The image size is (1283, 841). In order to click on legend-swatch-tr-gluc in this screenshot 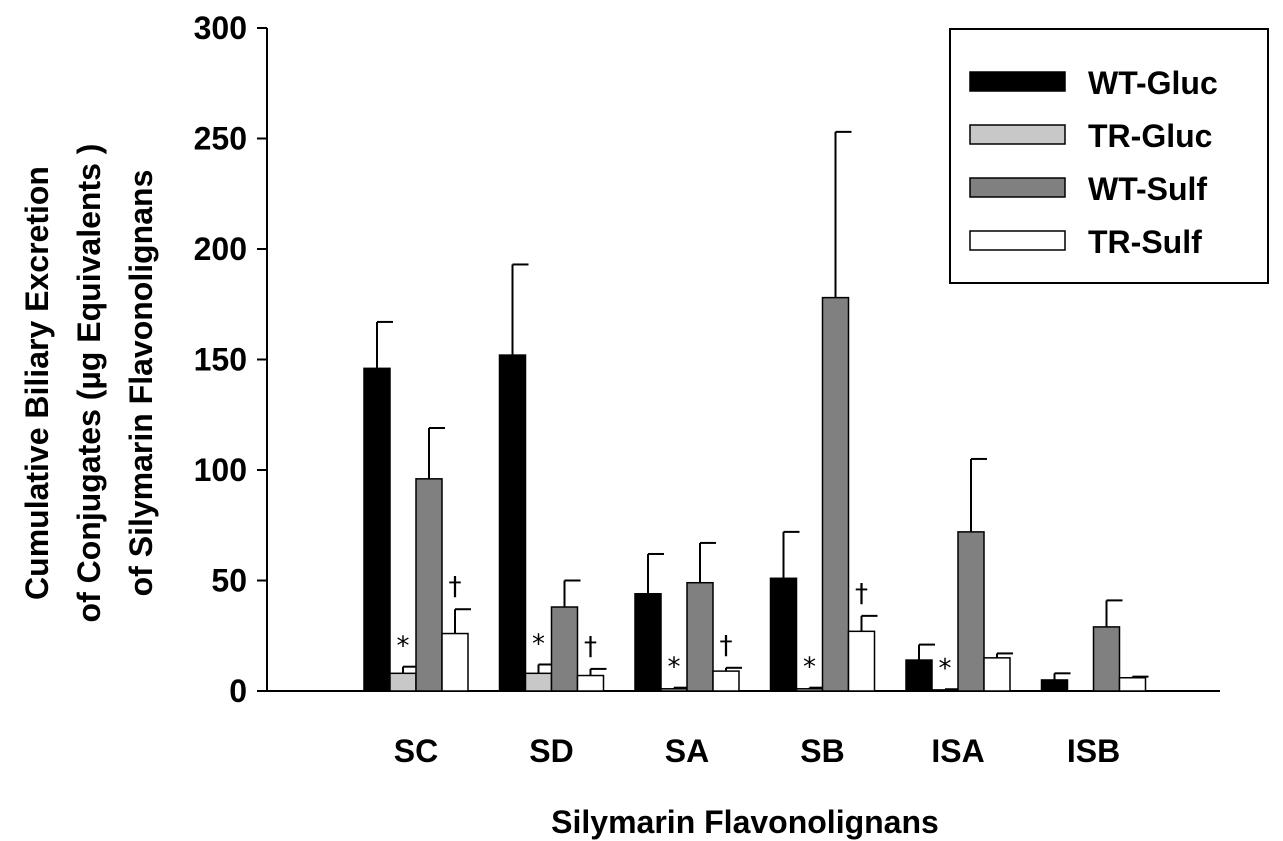, I will do `click(1017, 134)`.